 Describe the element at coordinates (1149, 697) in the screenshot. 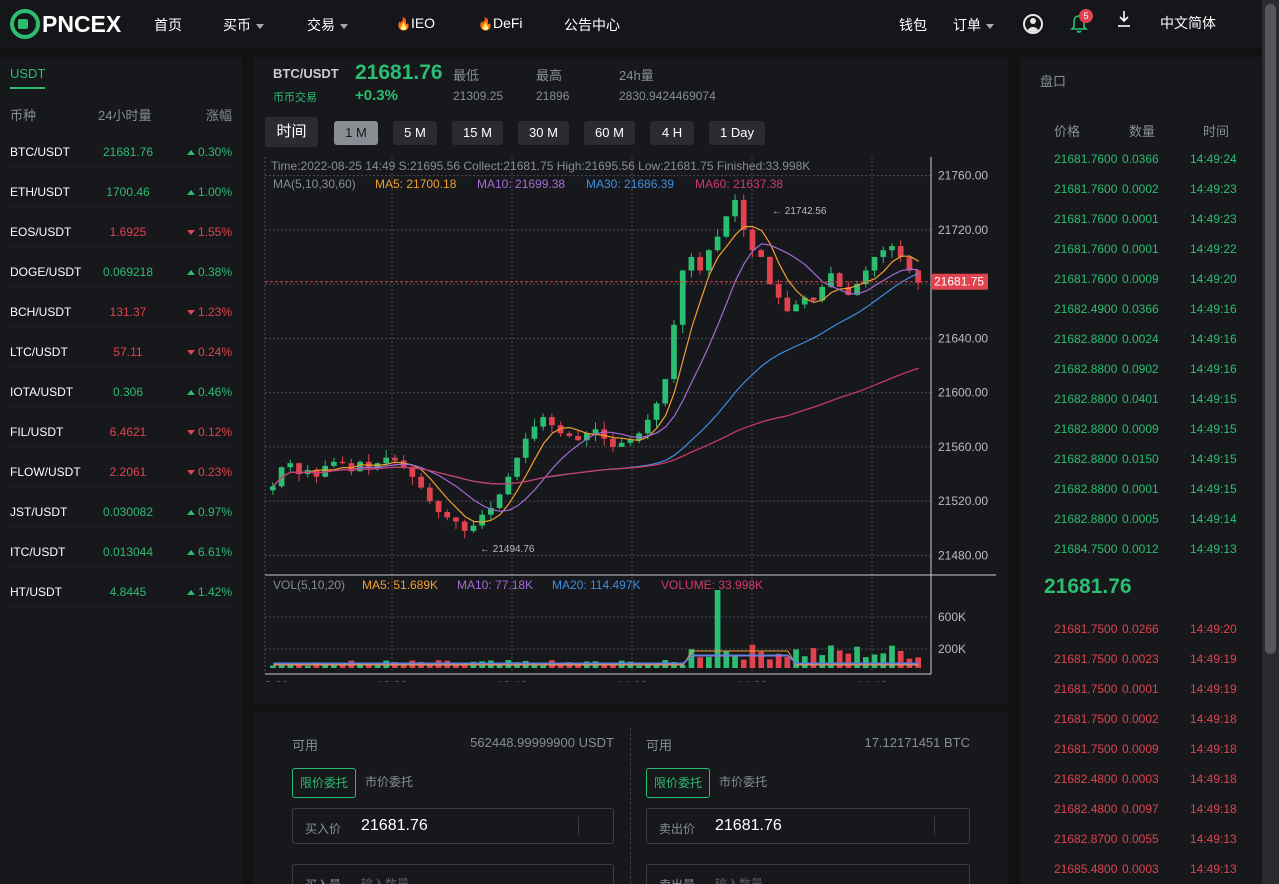

I see `orderbook-row: 21681.7500 0.0001 14:49:19` at that location.